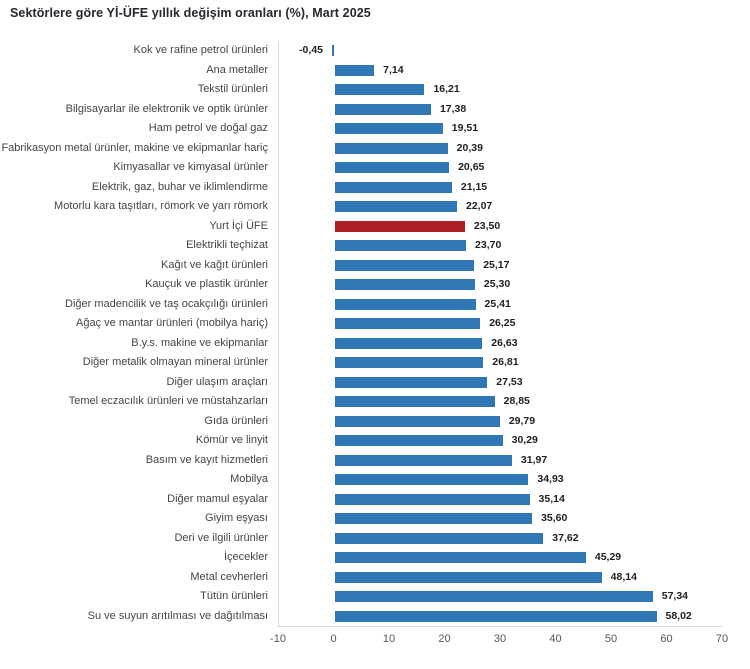 The width and height of the screenshot is (750, 669). Describe the element at coordinates (236, 518) in the screenshot. I see `category-label: Giyim eşyası` at that location.